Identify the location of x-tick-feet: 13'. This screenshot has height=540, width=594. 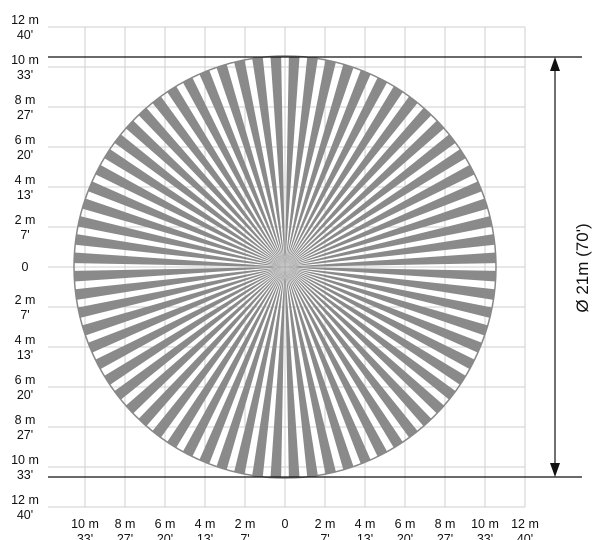
(365, 536).